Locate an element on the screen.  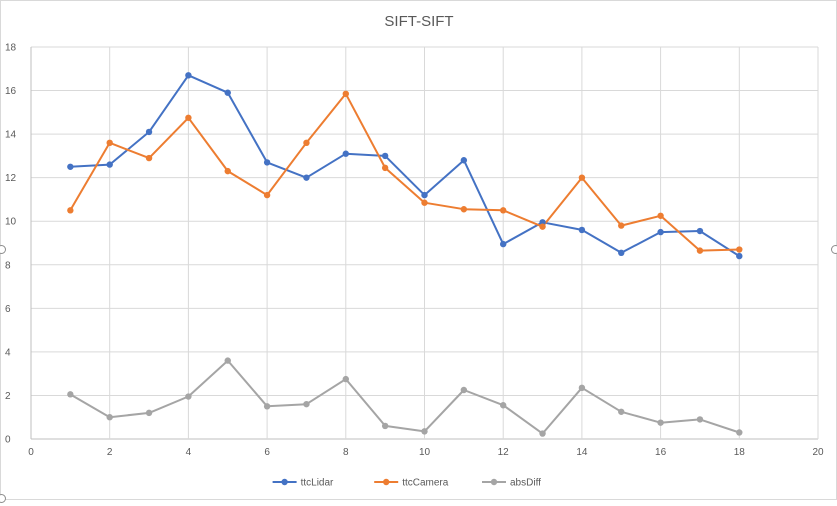
legend-marker-absDiff is located at coordinates (494, 482).